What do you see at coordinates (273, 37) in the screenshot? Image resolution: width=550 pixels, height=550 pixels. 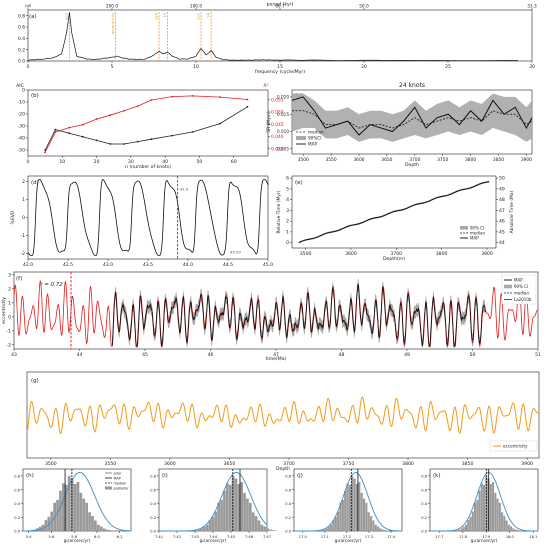 I see `spectrum-line` at bounding box center [273, 37].